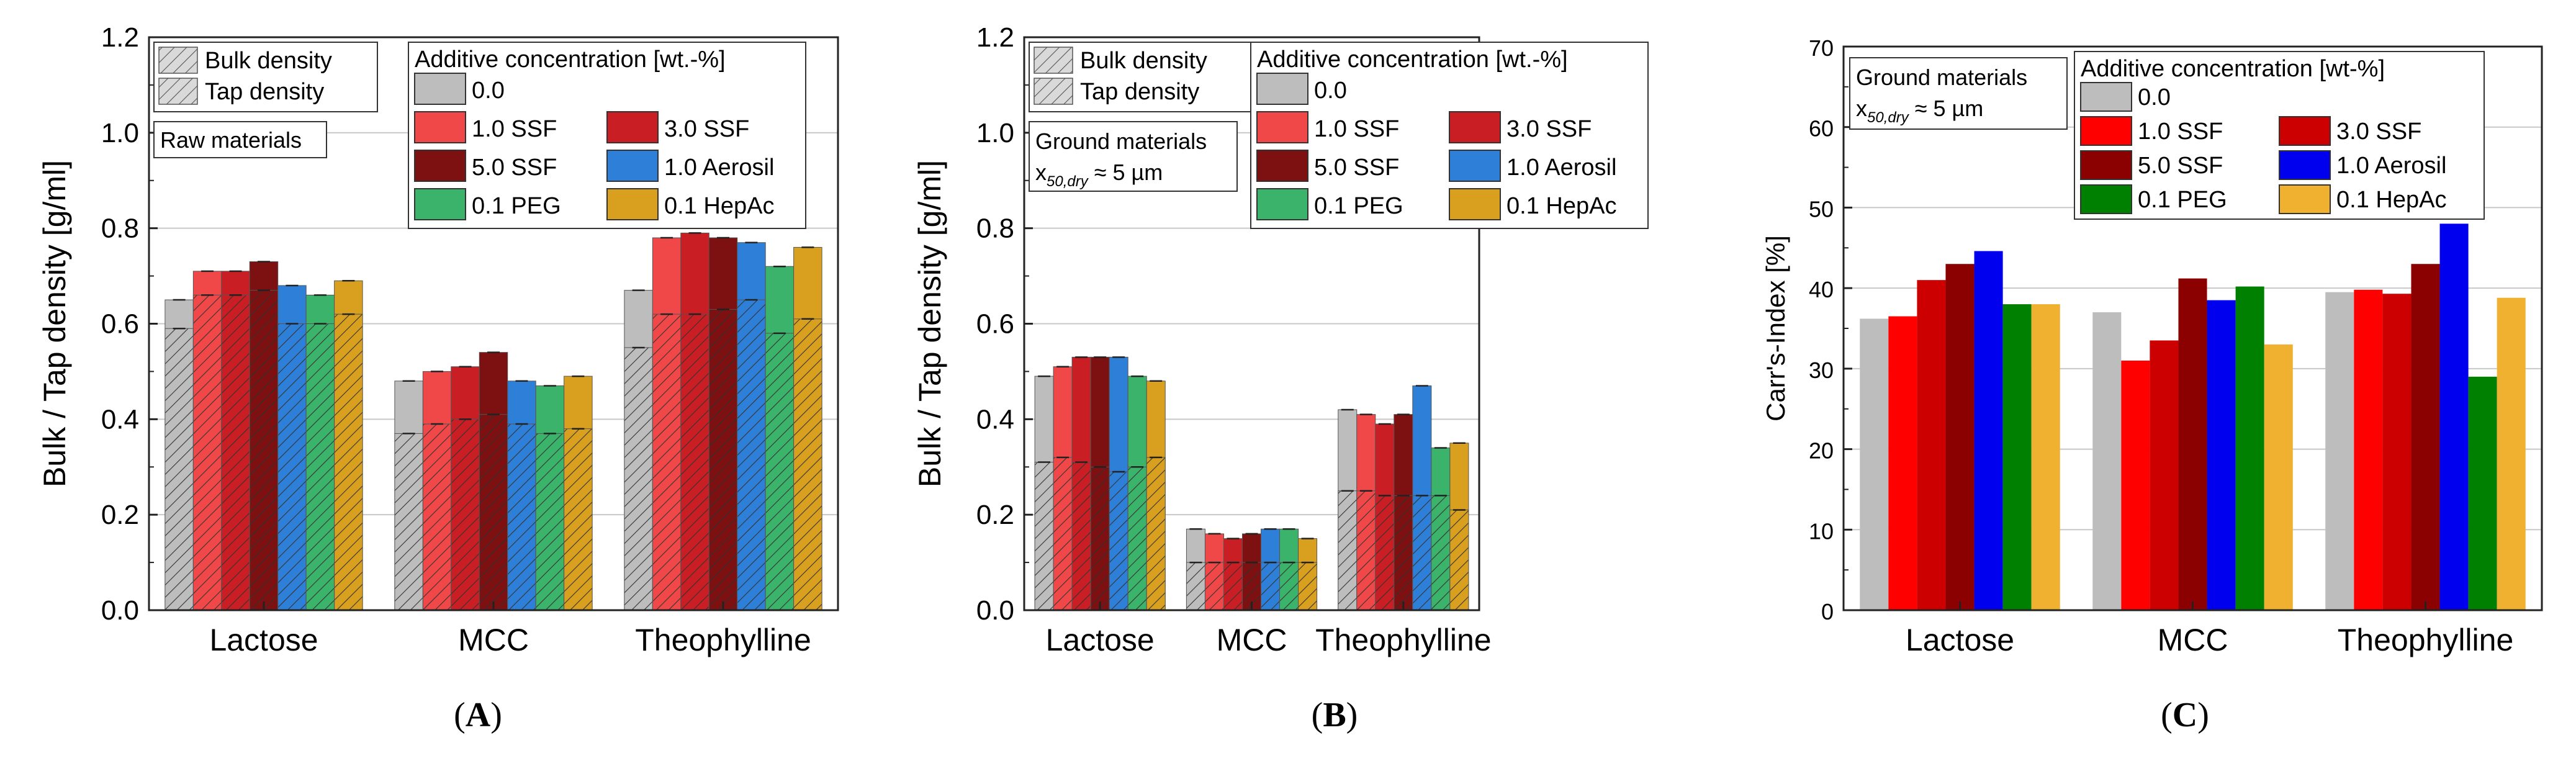 The image size is (2576, 766). What do you see at coordinates (2454, 416) in the screenshot?
I see `bar-1-0-aerosil-theophylline` at bounding box center [2454, 416].